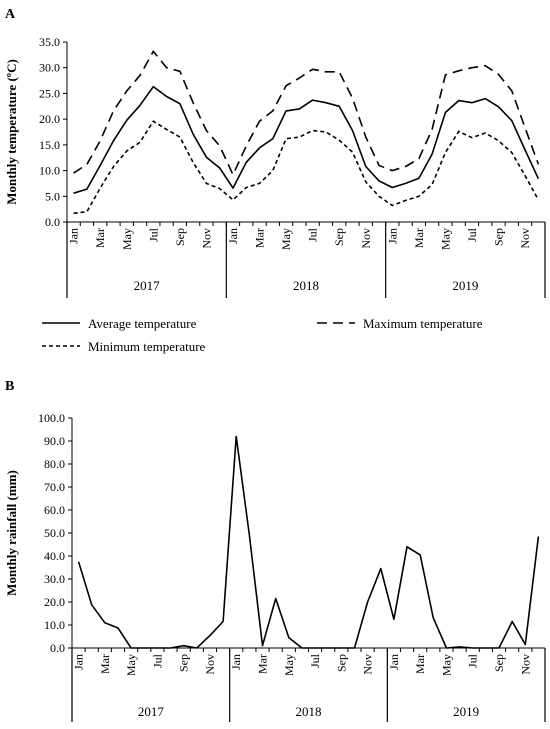 The image size is (550, 729). What do you see at coordinates (49, 42) in the screenshot?
I see `y-tick-label: 35.0` at bounding box center [49, 42].